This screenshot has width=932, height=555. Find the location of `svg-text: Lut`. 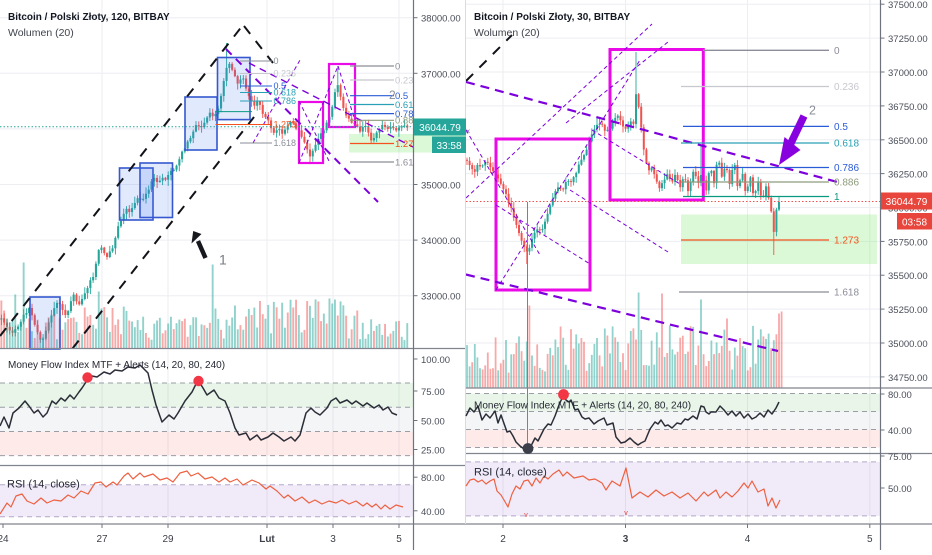

svg-text: Lut is located at coordinates (267, 539).